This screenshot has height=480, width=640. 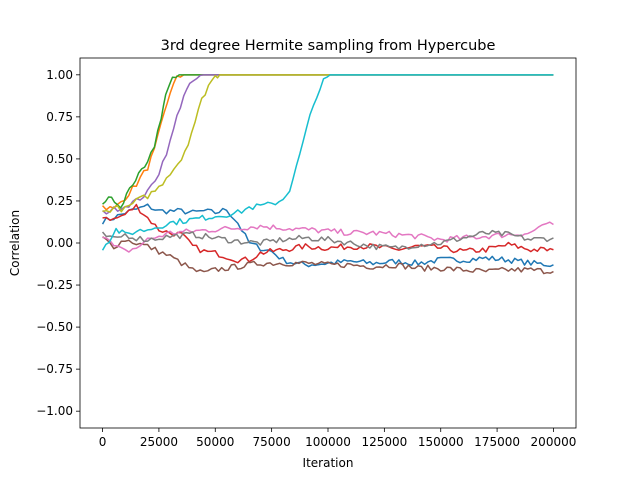 I want to click on x-tick-label: 0, so click(x=103, y=442).